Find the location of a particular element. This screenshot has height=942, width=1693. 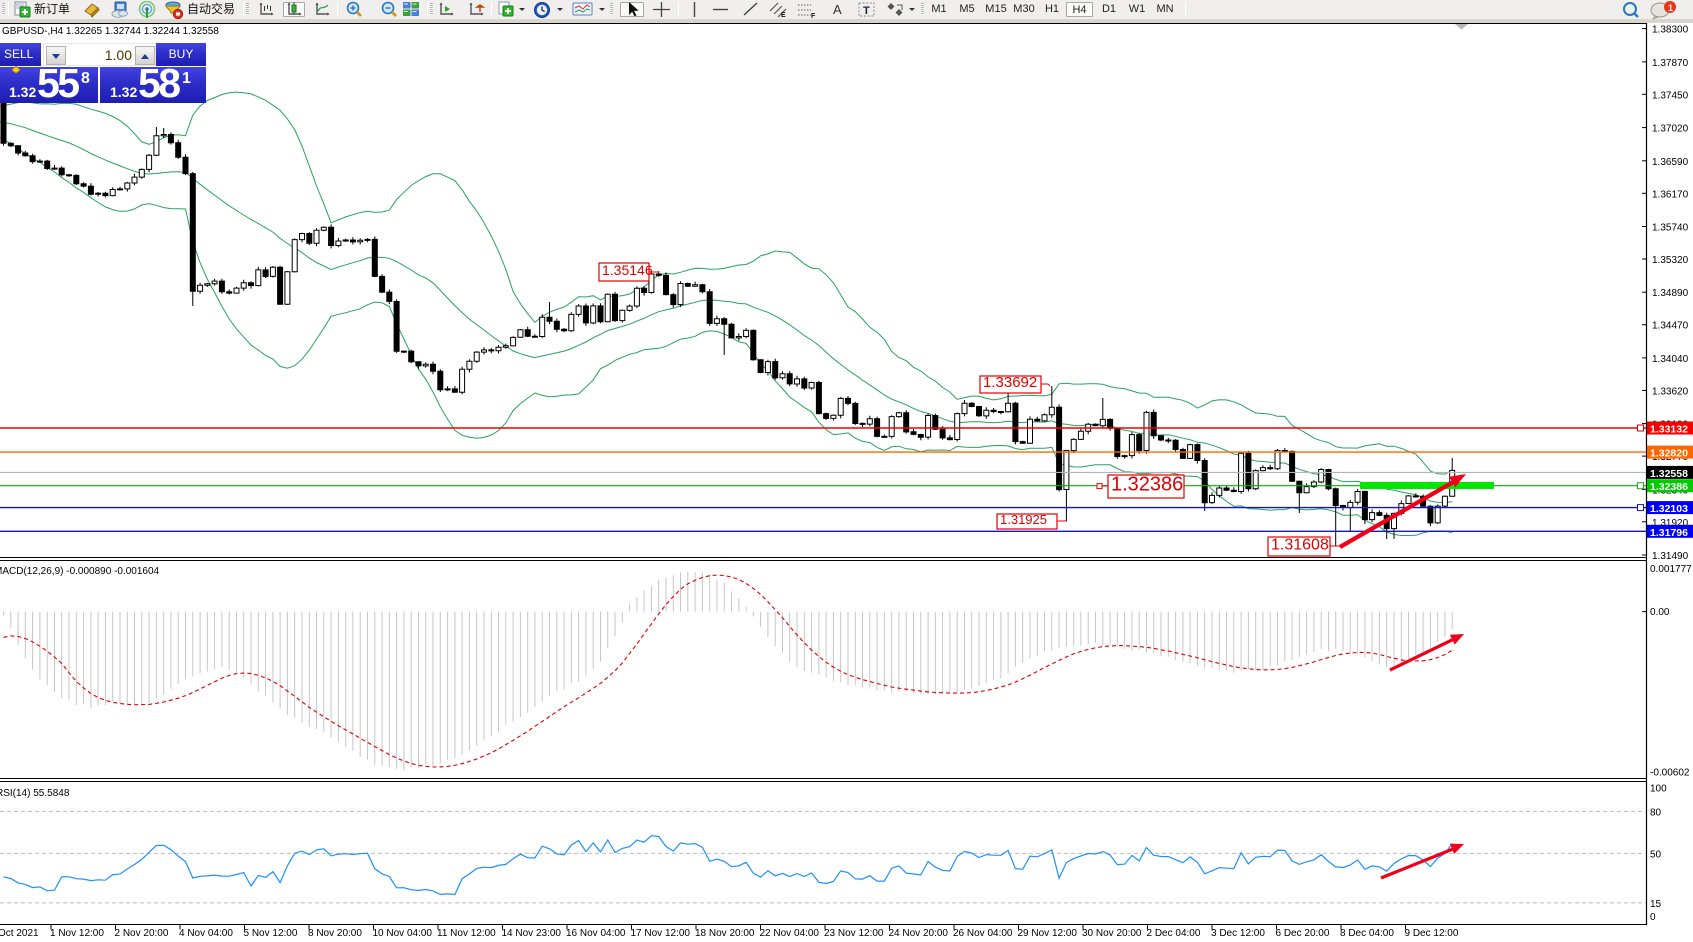

svg-text: 1.33132 is located at coordinates (1669, 430).